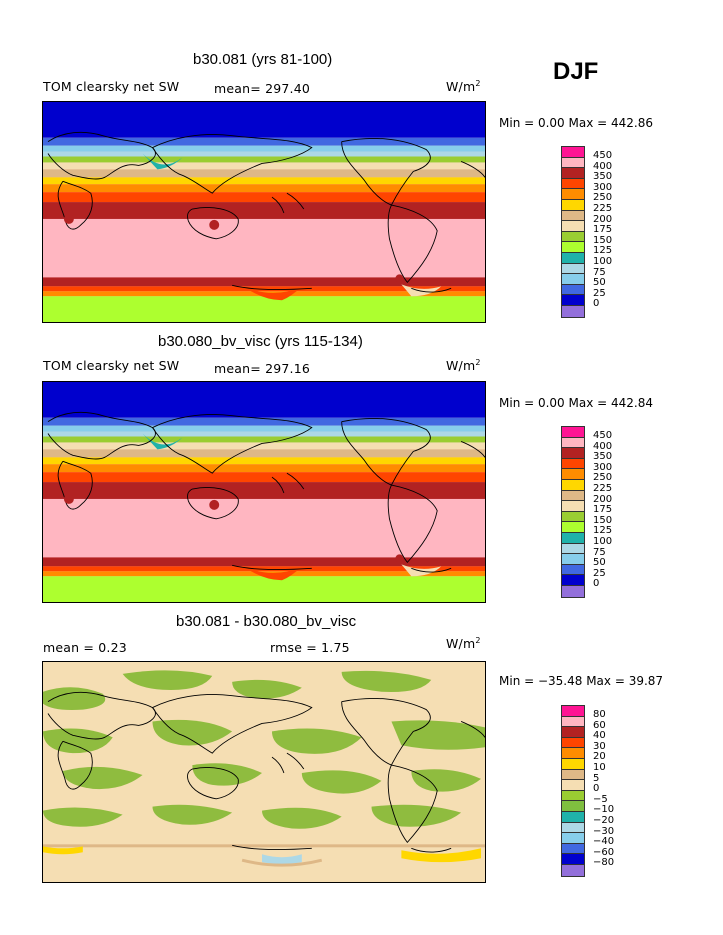  What do you see at coordinates (266, 621) in the screenshot?
I see `panel3-title: b30.081 - b30.080_bv_visc` at bounding box center [266, 621].